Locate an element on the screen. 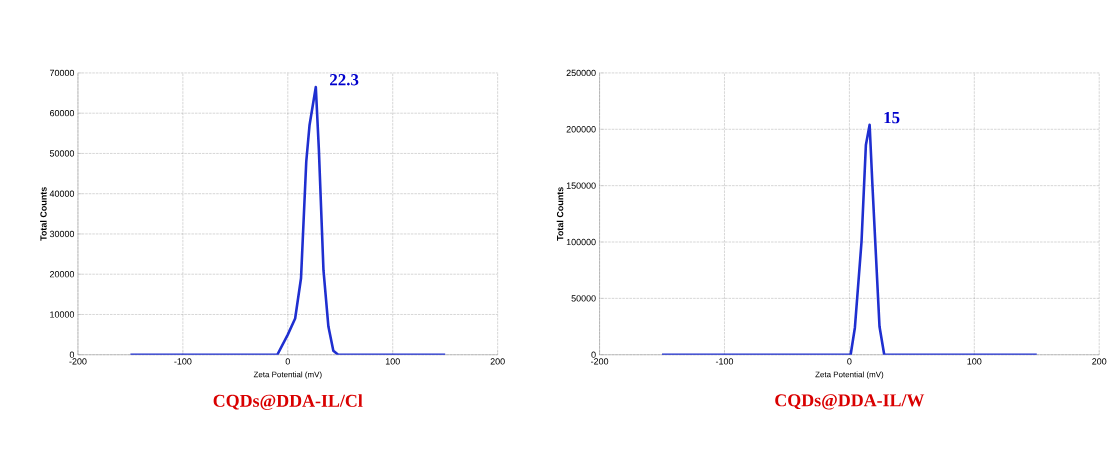 The image size is (1110, 474). annotation: 22.3 is located at coordinates (344, 80).